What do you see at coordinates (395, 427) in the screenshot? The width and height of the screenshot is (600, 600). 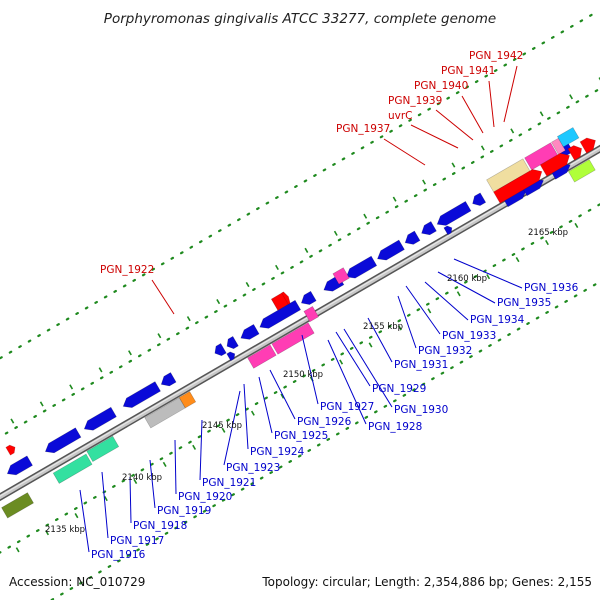 I see `gene-label: PGN_1928` at bounding box center [395, 427].